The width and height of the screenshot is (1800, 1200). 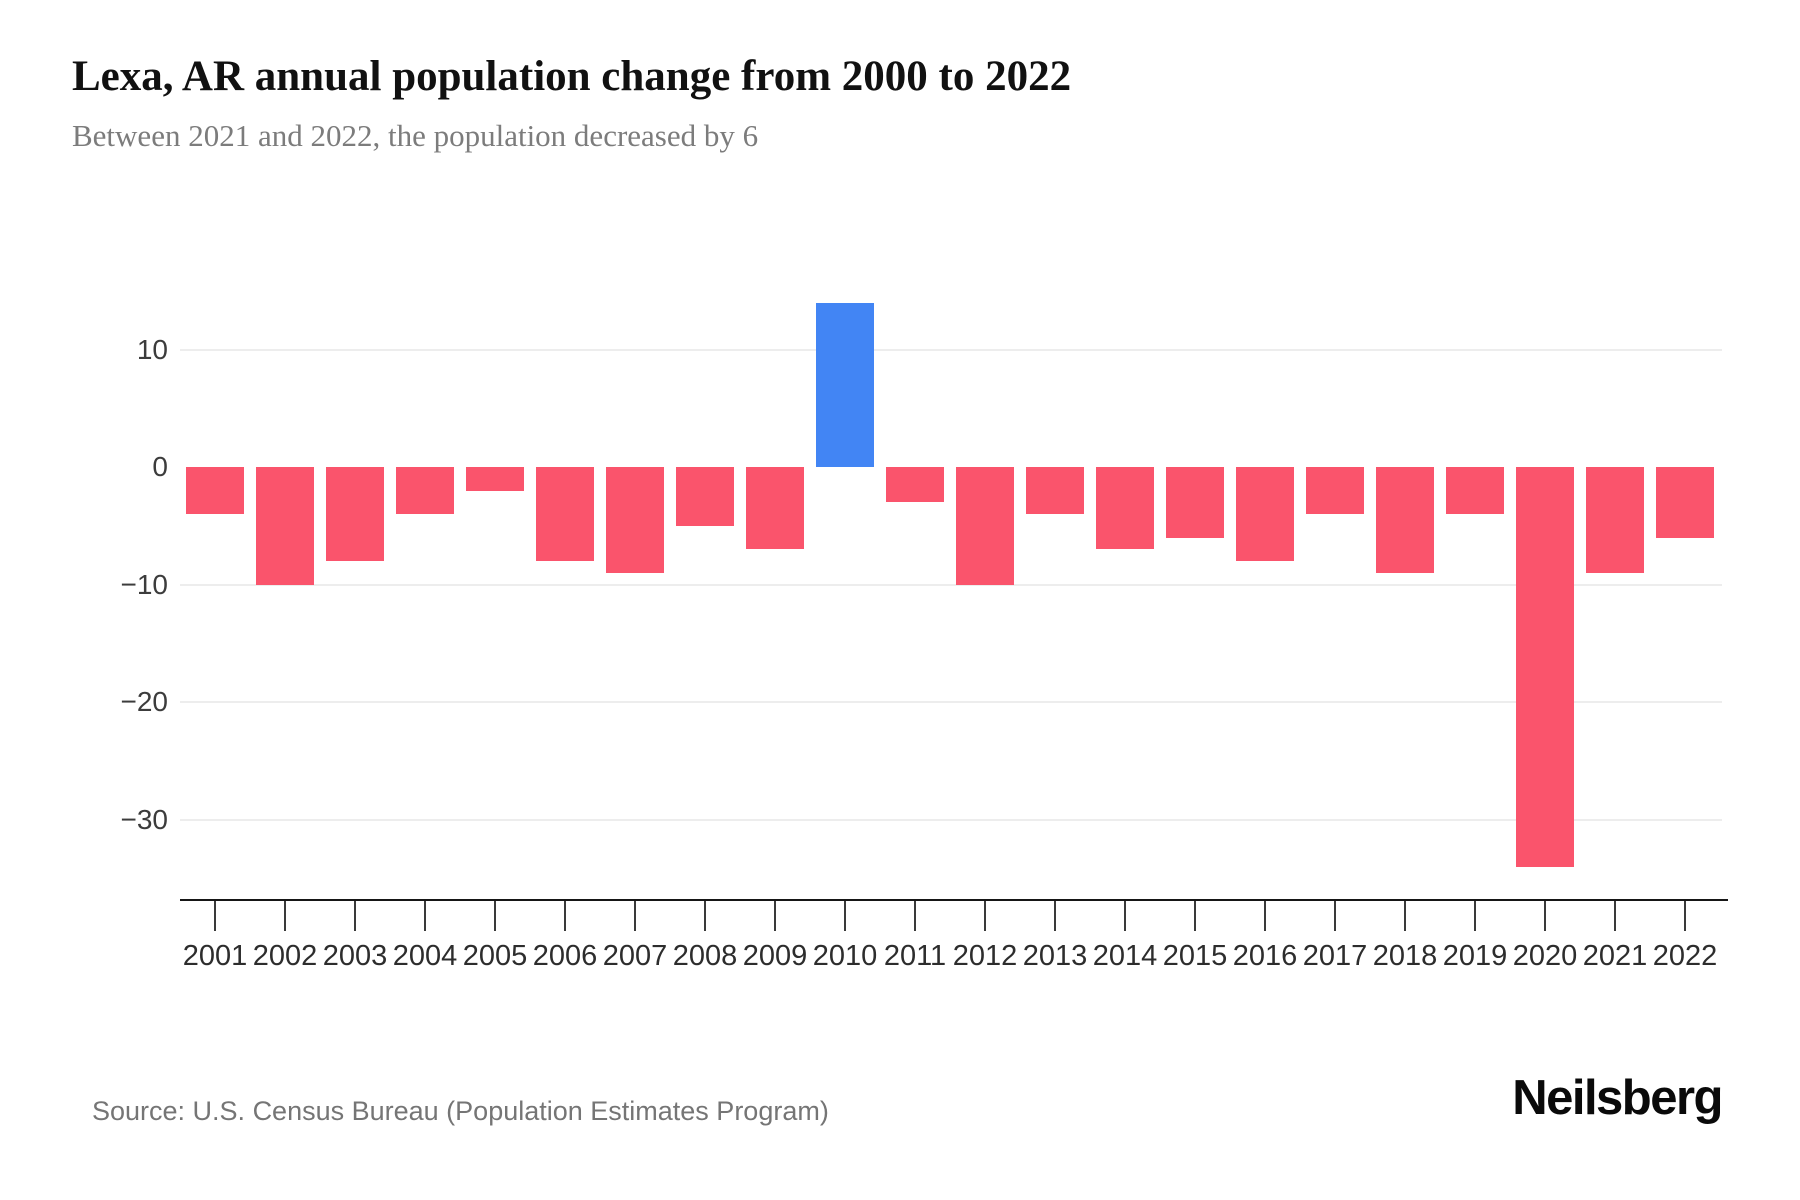 What do you see at coordinates (775, 508) in the screenshot?
I see `bar-2009` at bounding box center [775, 508].